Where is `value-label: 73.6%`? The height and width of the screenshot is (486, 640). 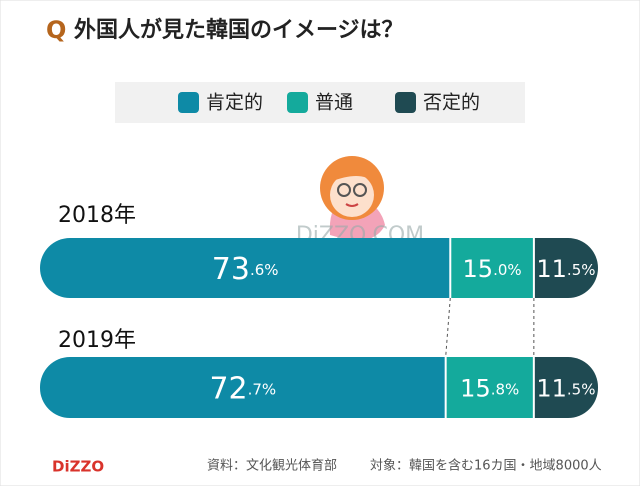 value-label: 73.6% is located at coordinates (245, 269).